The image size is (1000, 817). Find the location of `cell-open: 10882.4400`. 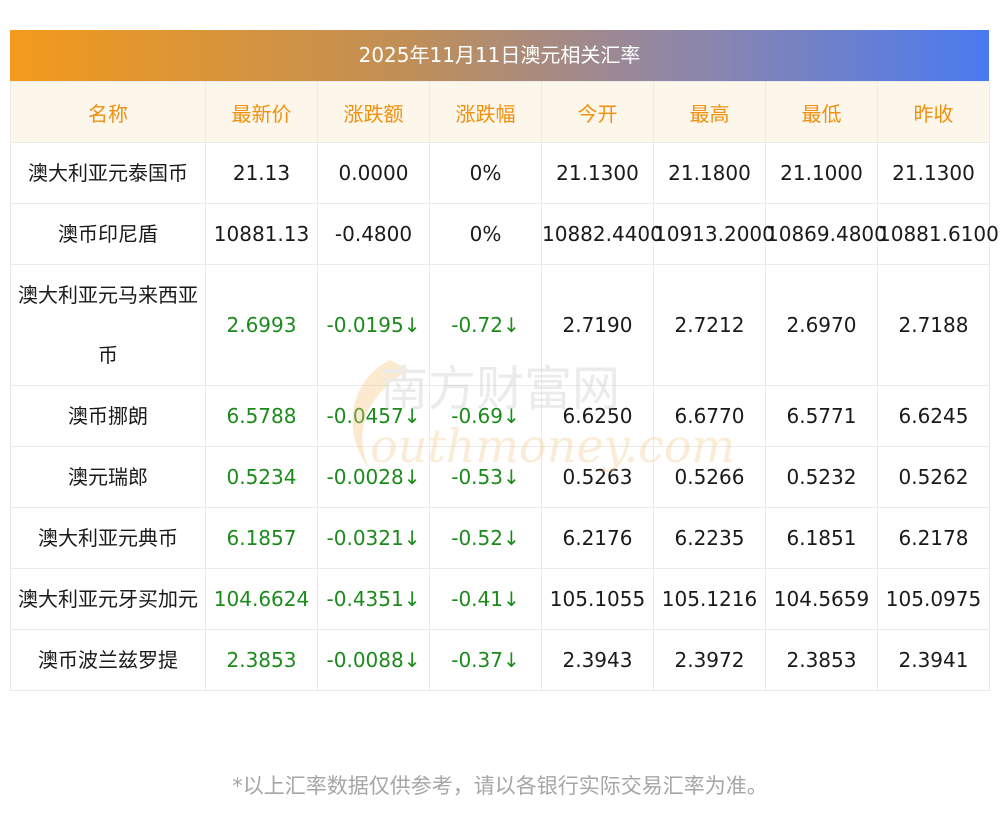

cell-open: 10882.4400 is located at coordinates (598, 234).